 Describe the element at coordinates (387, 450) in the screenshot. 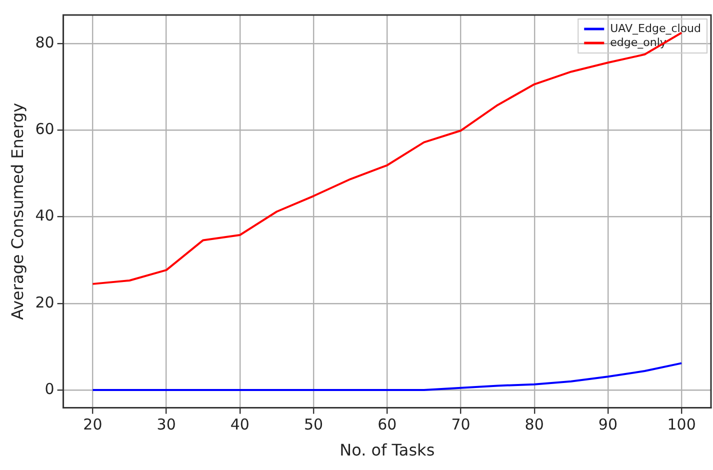

I see `x-axis-title: No. of Tasks` at that location.